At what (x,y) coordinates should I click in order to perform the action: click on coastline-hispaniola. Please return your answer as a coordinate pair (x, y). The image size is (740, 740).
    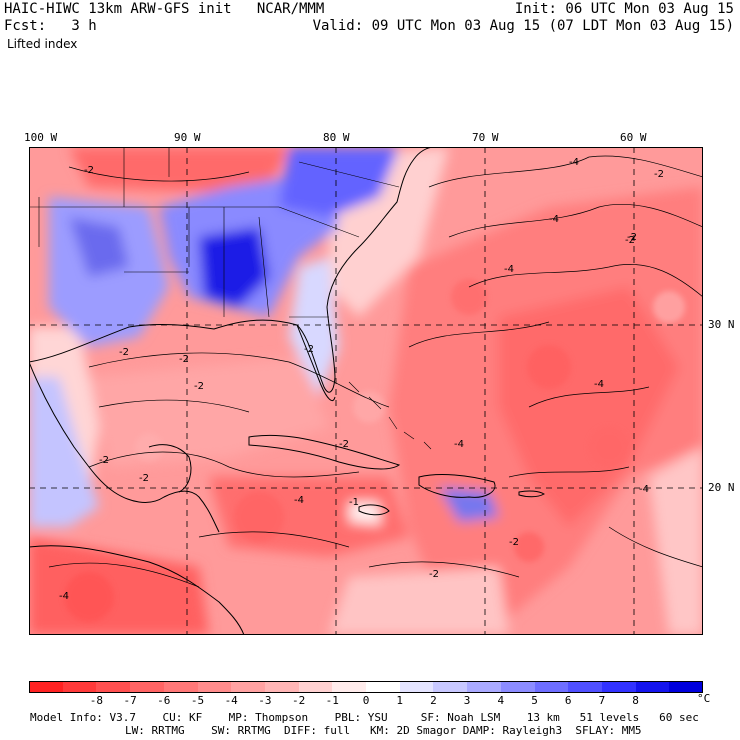
    Looking at the image, I should click on (457, 486).